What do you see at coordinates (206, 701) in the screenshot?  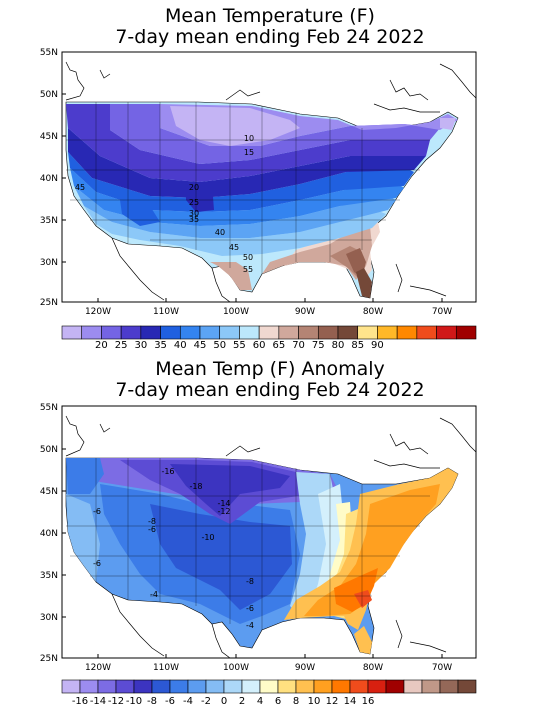 I see `colorbar-tick-label: -2` at bounding box center [206, 701].